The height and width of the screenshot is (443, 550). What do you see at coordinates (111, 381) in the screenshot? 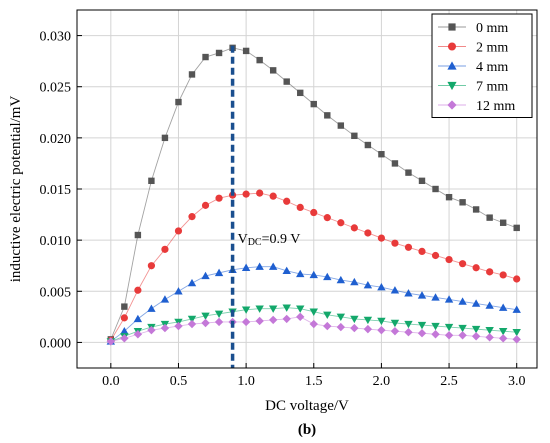
I see `x-tick-label: 0.0` at bounding box center [111, 381].